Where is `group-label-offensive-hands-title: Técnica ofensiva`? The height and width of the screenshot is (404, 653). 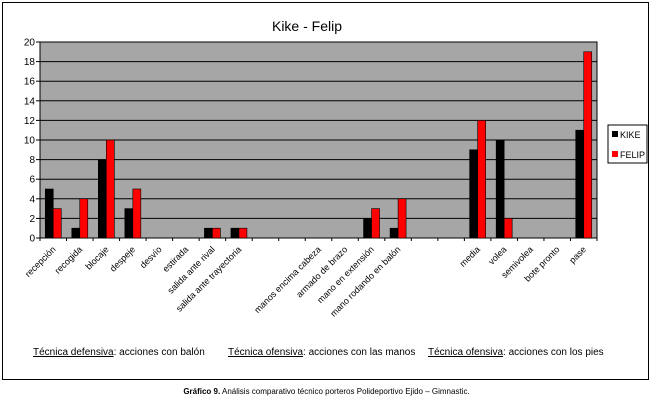
group-label-offensive-hands-title: Técnica ofensiva is located at coordinates (266, 352).